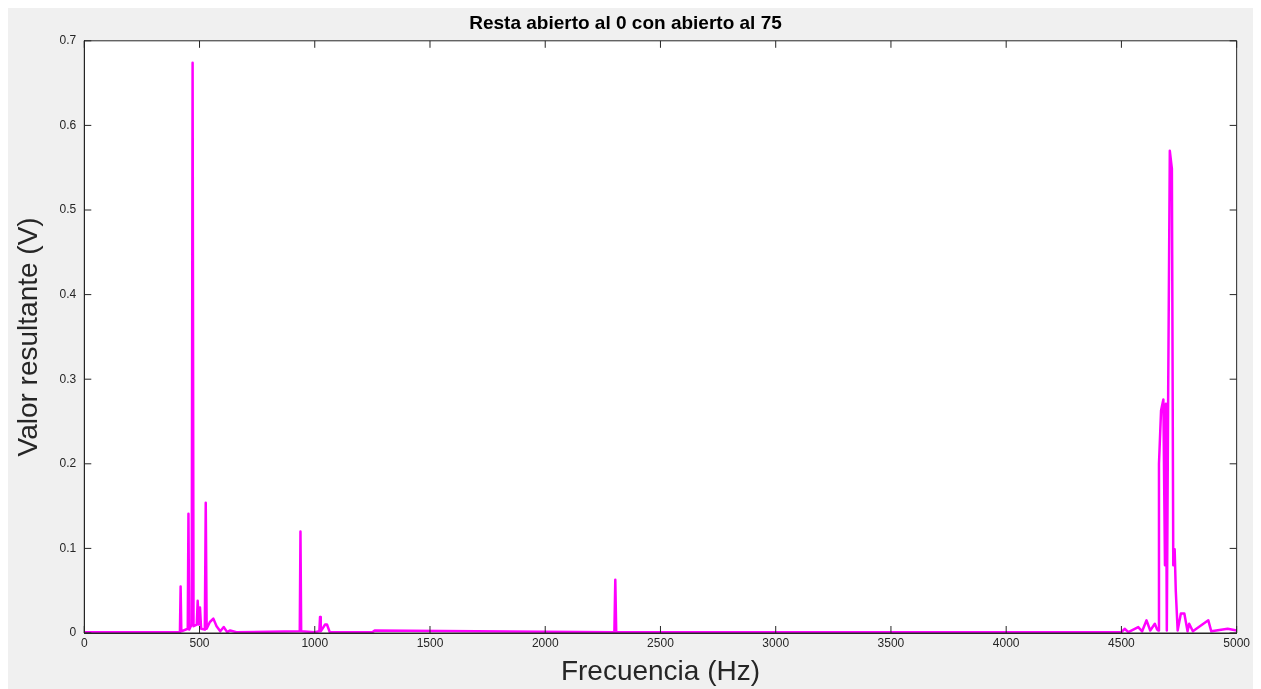 The width and height of the screenshot is (1261, 689). What do you see at coordinates (626, 22) in the screenshot?
I see `chart-title: Resta abierto al 0 con abierto al 75` at bounding box center [626, 22].